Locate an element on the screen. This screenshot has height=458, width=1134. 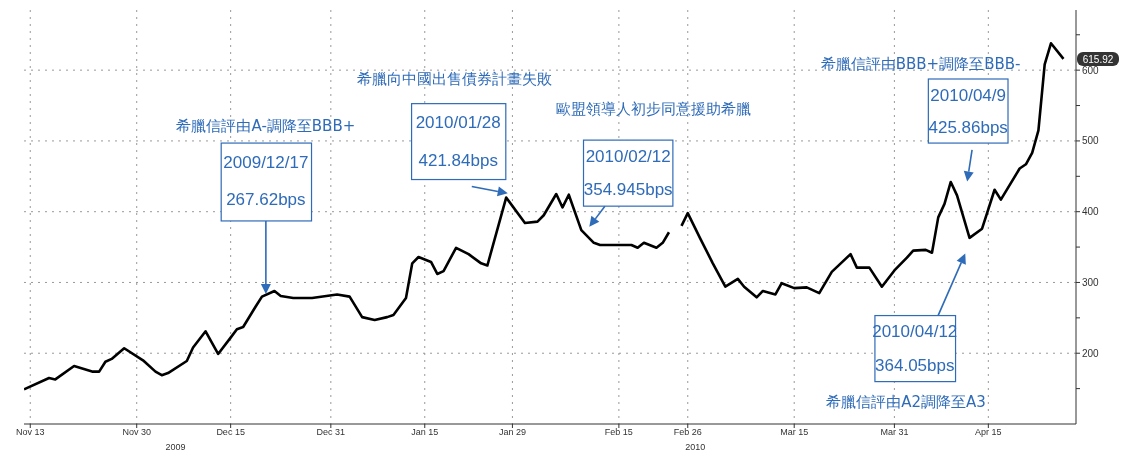
y-tick-label: 300 is located at coordinates (1091, 283).